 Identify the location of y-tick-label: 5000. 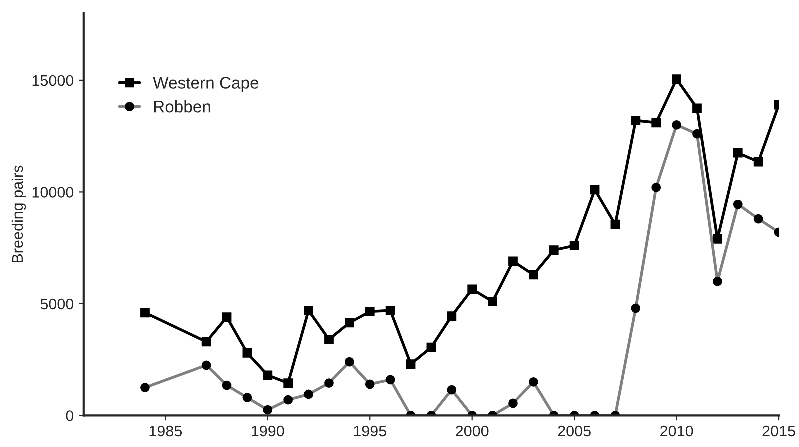
(57, 304).